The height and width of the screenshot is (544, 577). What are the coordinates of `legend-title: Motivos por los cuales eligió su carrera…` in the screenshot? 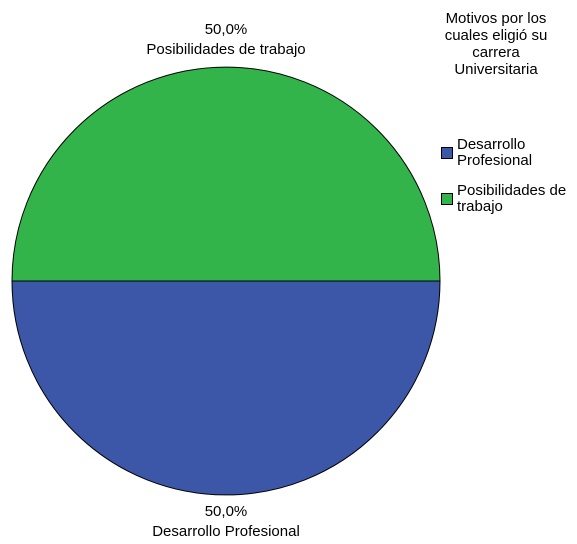 It's located at (496, 44).